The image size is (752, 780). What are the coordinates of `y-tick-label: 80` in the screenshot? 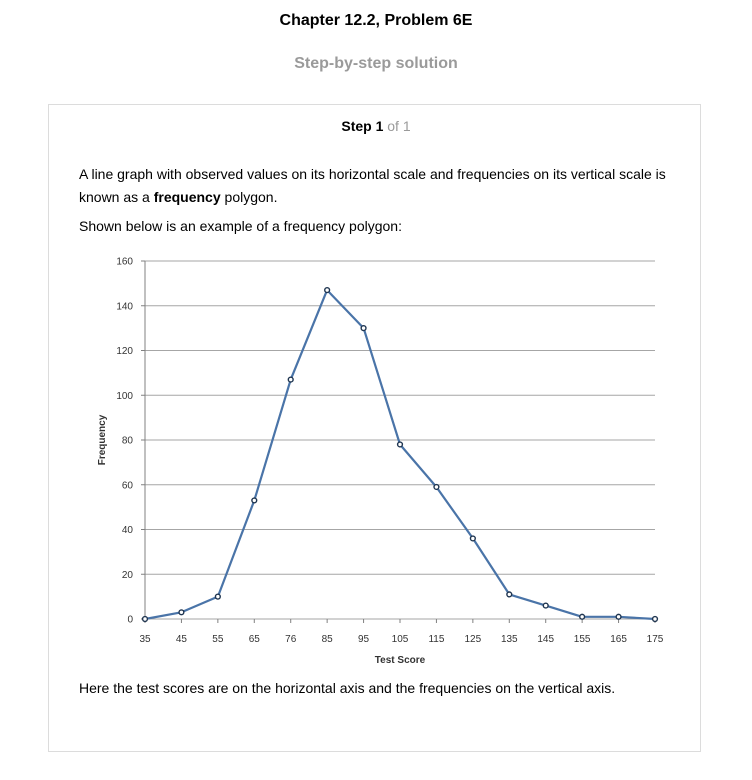 It's located at (128, 441).